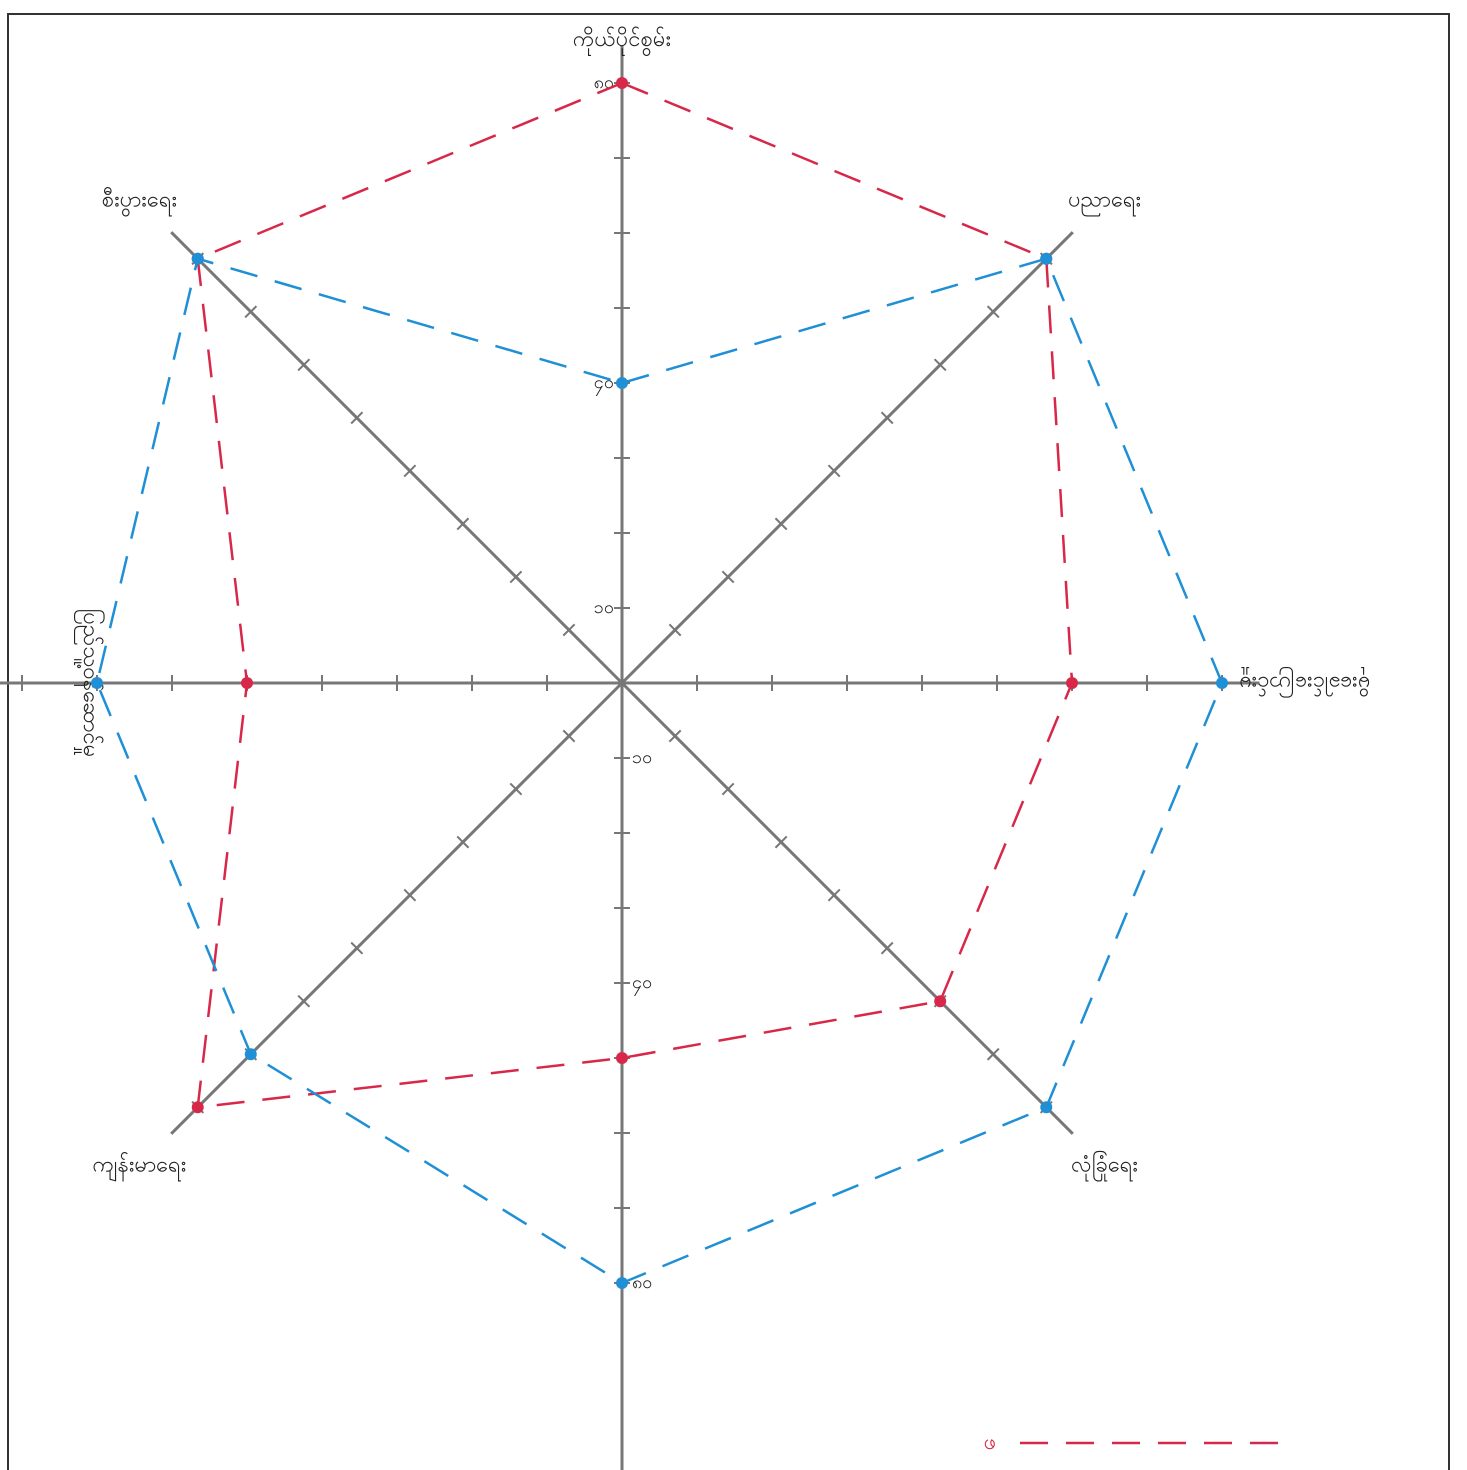 The width and height of the screenshot is (1467, 1470). Describe the element at coordinates (622, 41) in the screenshot. I see `axis-label: ကိုယ်ပိုင်စွမ်း` at that location.